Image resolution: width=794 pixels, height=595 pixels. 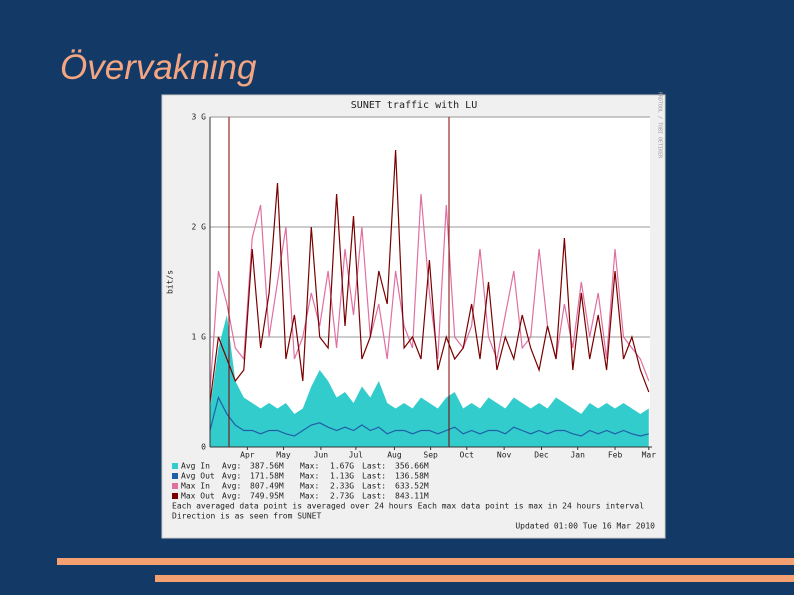 What do you see at coordinates (356, 455) in the screenshot?
I see `x-tick-label: Jul` at bounding box center [356, 455].